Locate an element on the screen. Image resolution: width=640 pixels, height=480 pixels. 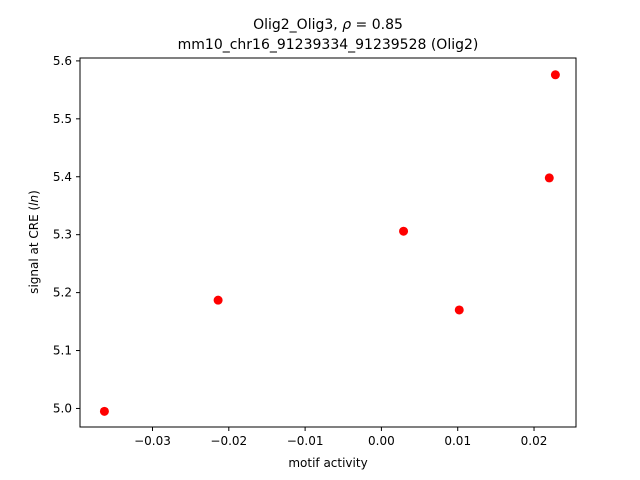
x-tick-label: −0.02 is located at coordinates (228, 441).